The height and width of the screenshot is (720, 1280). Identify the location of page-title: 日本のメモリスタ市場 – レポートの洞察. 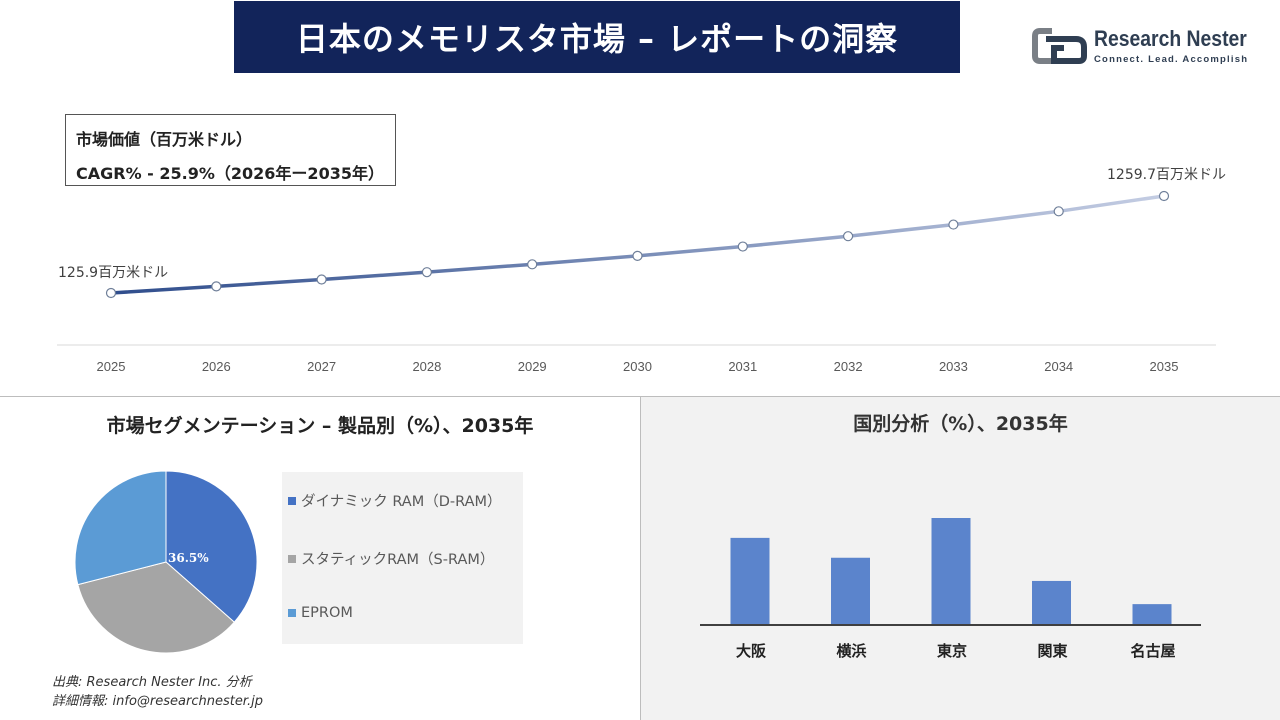
(597, 39).